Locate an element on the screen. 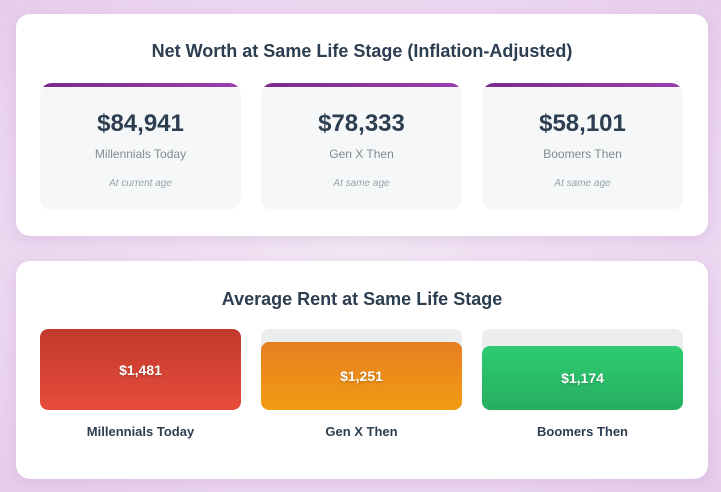 Image resolution: width=721 pixels, height=492 pixels. net-worth-label: Millennials Today is located at coordinates (140, 154).